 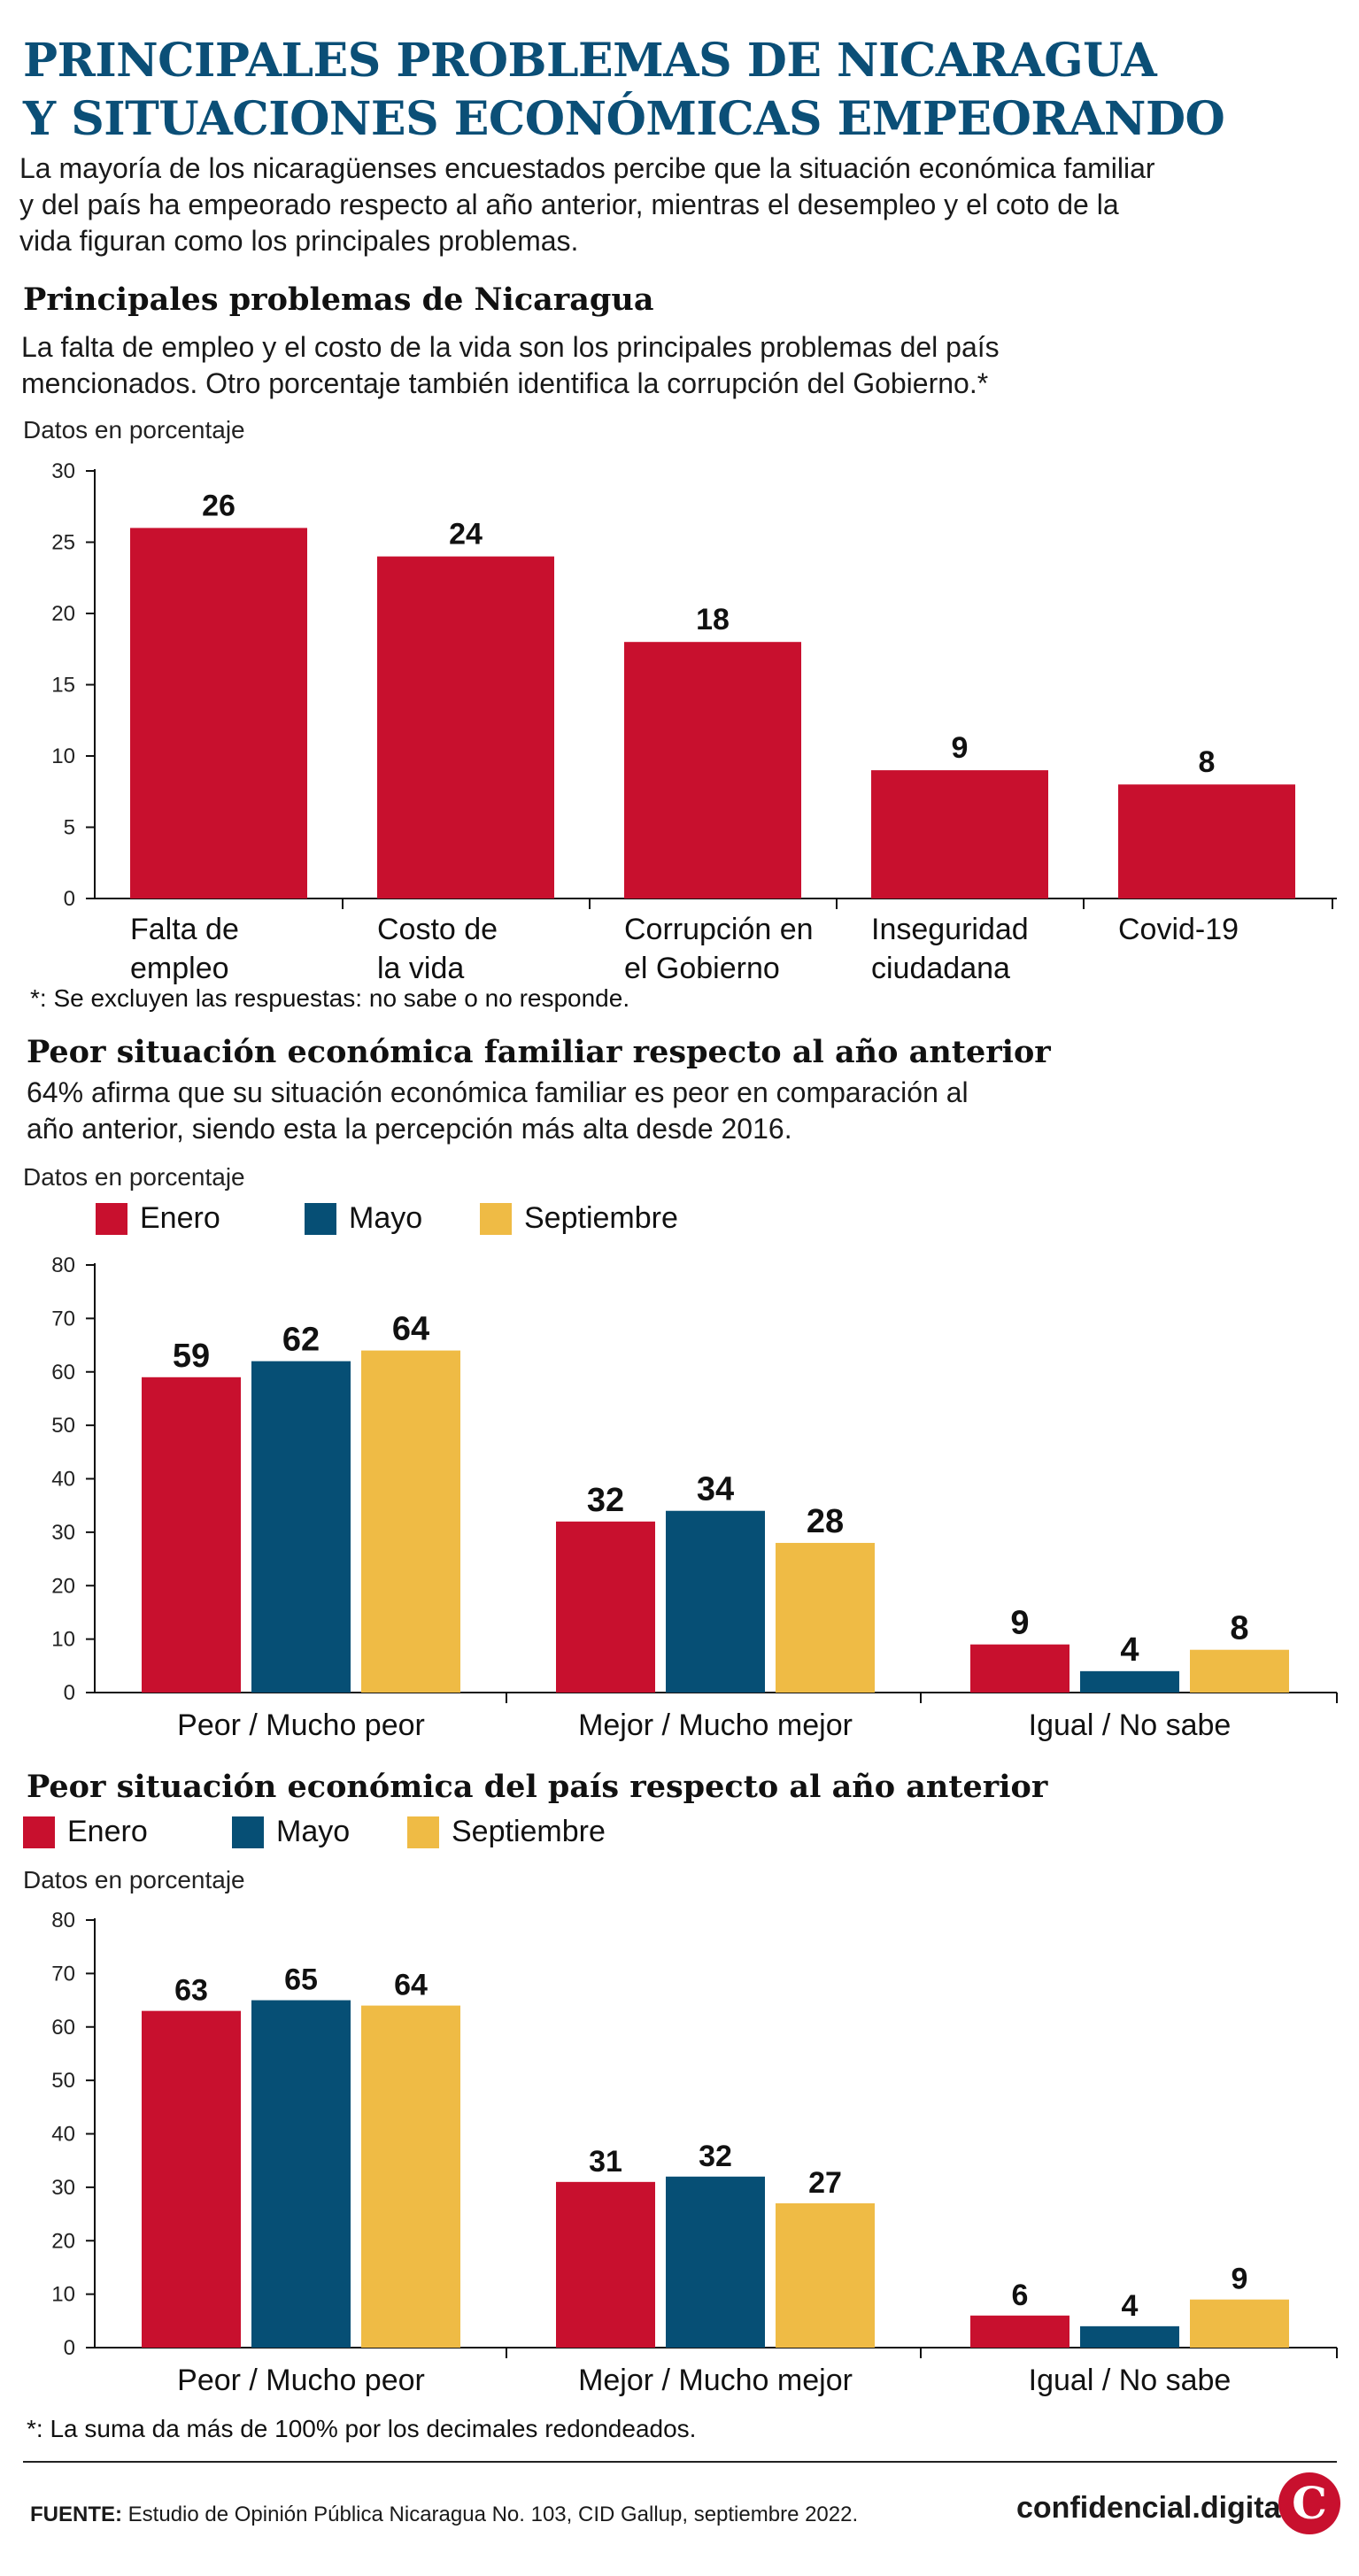 I want to click on x-tick-label: empleo, so click(x=180, y=968).